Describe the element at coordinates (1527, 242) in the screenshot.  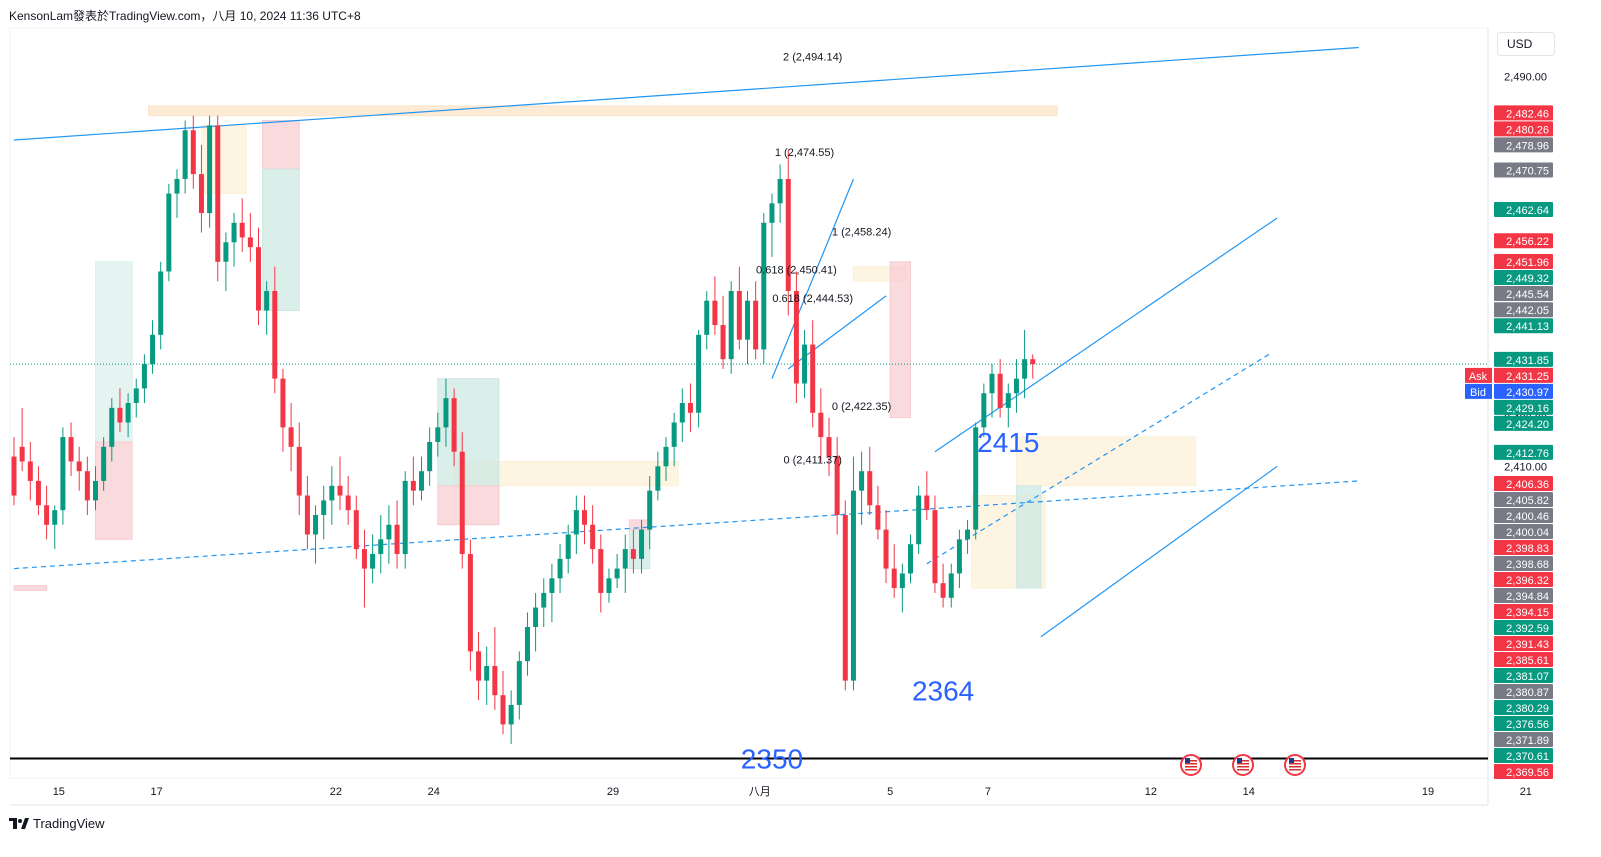
I see `price-label: 2,456.22` at that location.